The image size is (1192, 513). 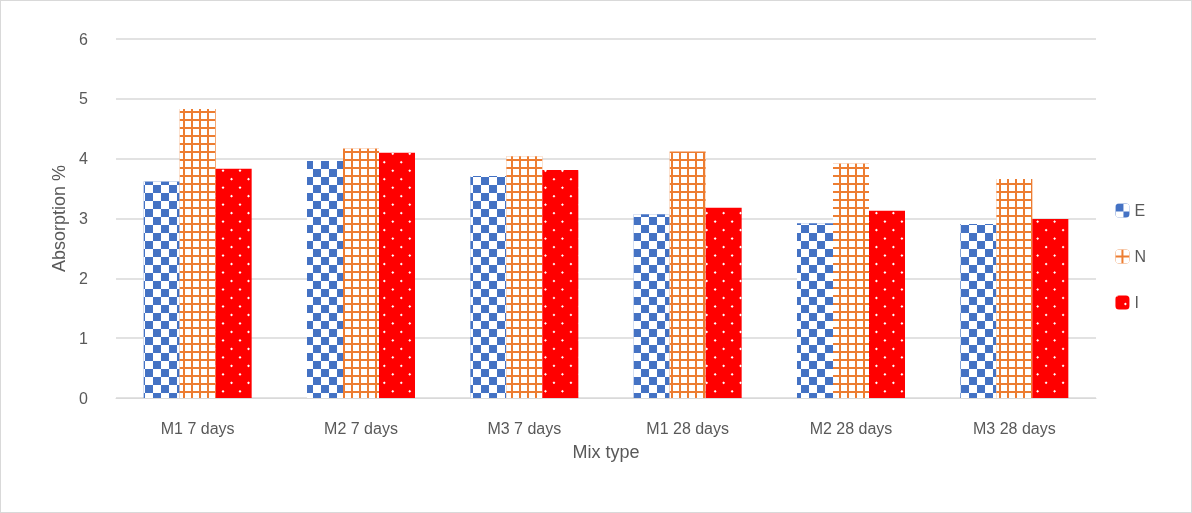 What do you see at coordinates (851, 428) in the screenshot?
I see `x-tick-label: M2 28 days` at bounding box center [851, 428].